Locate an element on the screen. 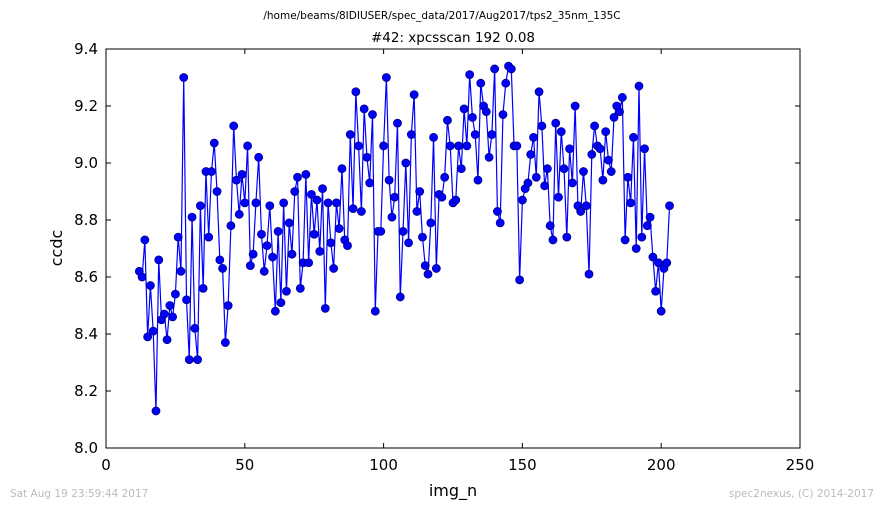  y-tick-label: 9.2 is located at coordinates (86, 106).